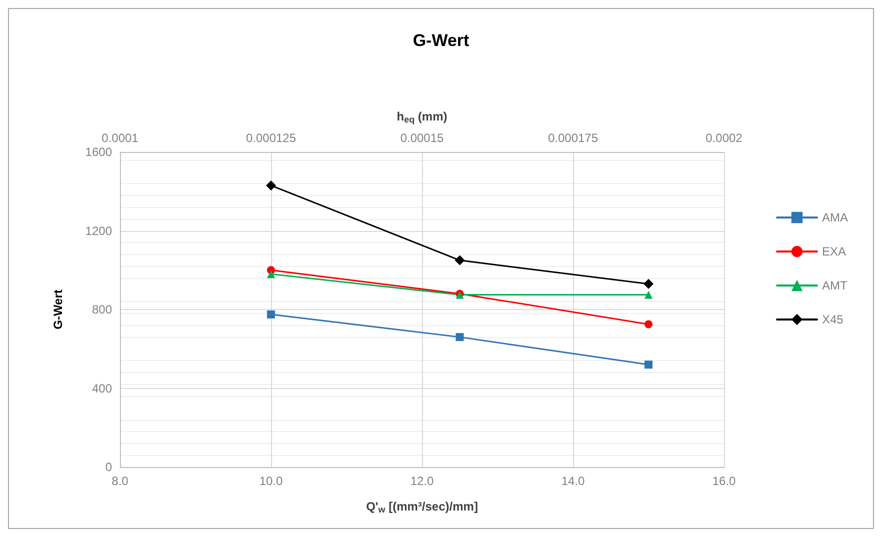  I want to click on x2-tick-label: 0.0001, so click(120, 138).